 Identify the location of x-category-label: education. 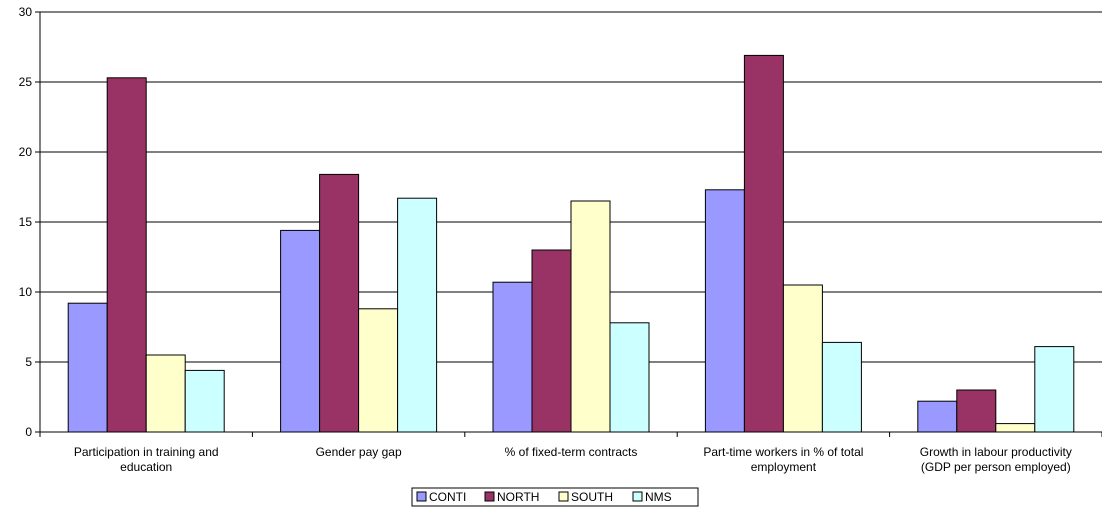
(146, 467).